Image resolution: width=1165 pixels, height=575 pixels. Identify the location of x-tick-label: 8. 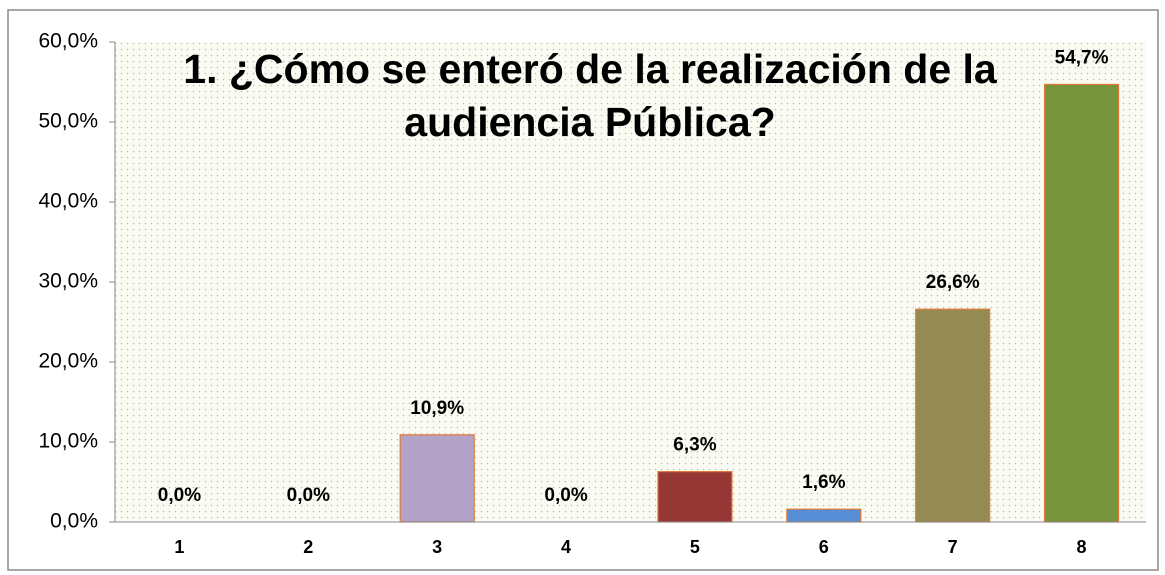
(1082, 547).